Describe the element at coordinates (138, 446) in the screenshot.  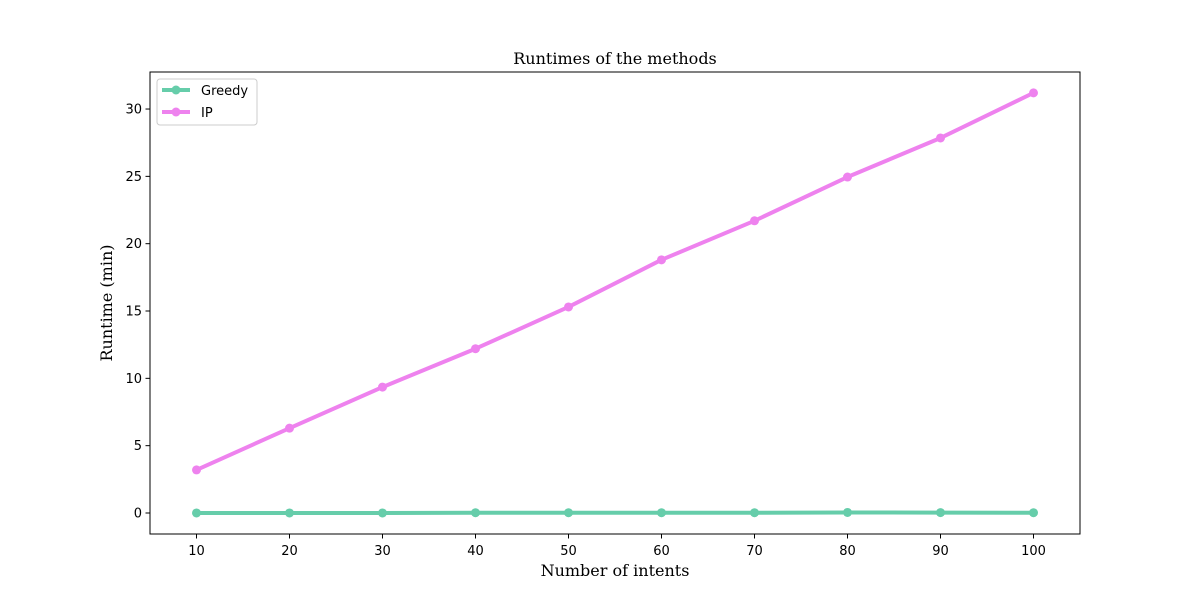
I see `y-tick-label: 5` at that location.